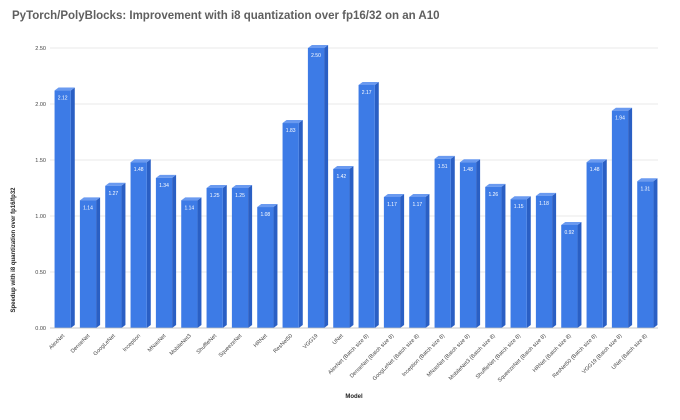  What do you see at coordinates (40, 217) in the screenshot?
I see `y-tick-label: 1.00` at bounding box center [40, 217].